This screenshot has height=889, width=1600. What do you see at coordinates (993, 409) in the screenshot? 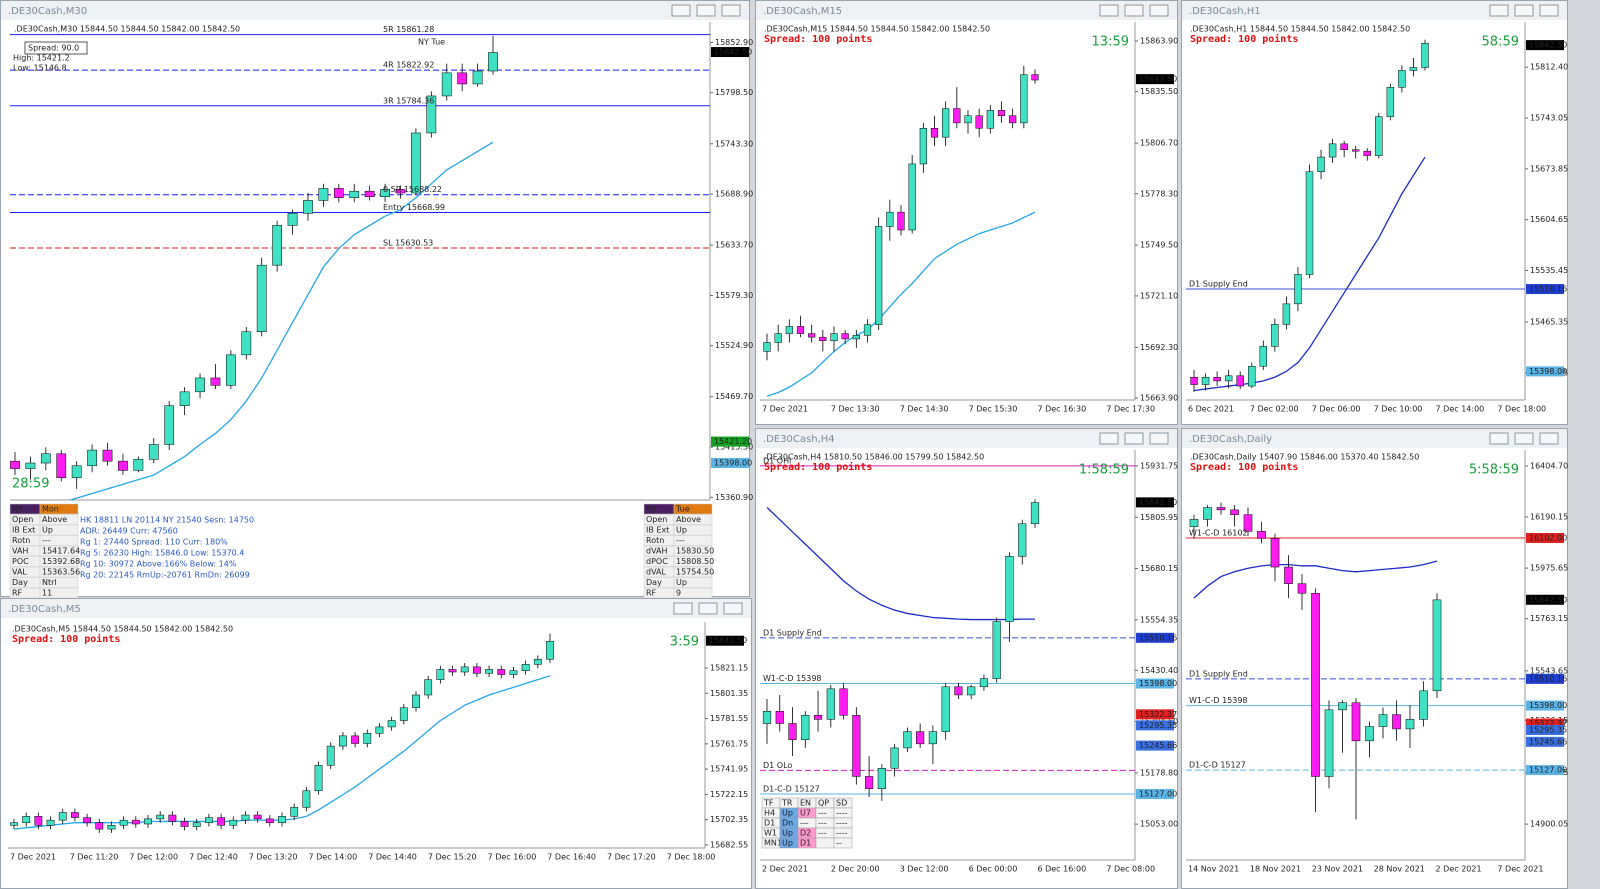
I see `x-tick-label: 7 Dec 15:30` at bounding box center [993, 409].